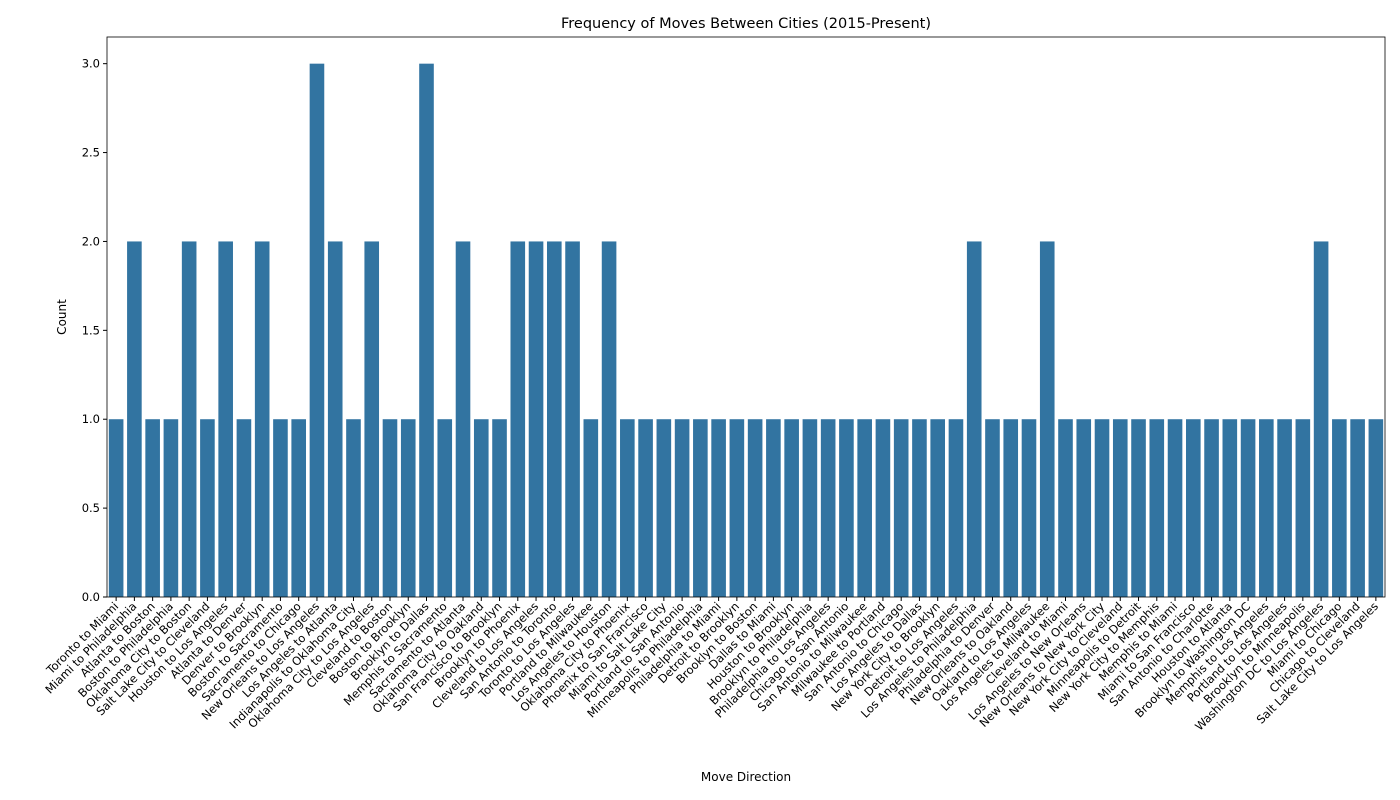 This screenshot has height=800, width=1400. What do you see at coordinates (91, 153) in the screenshot?
I see `y-tick-label: 2.5` at bounding box center [91, 153].